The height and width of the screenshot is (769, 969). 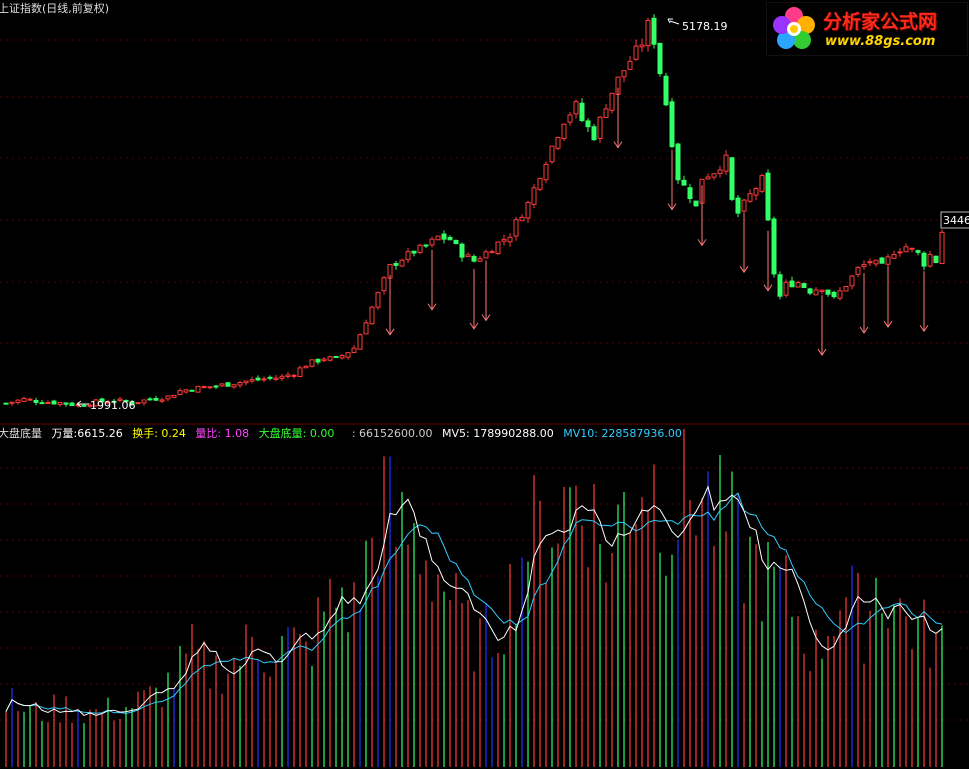 What do you see at coordinates (54, 8) in the screenshot?
I see `chart-title: 上证指数(日线,前复权)` at bounding box center [54, 8].